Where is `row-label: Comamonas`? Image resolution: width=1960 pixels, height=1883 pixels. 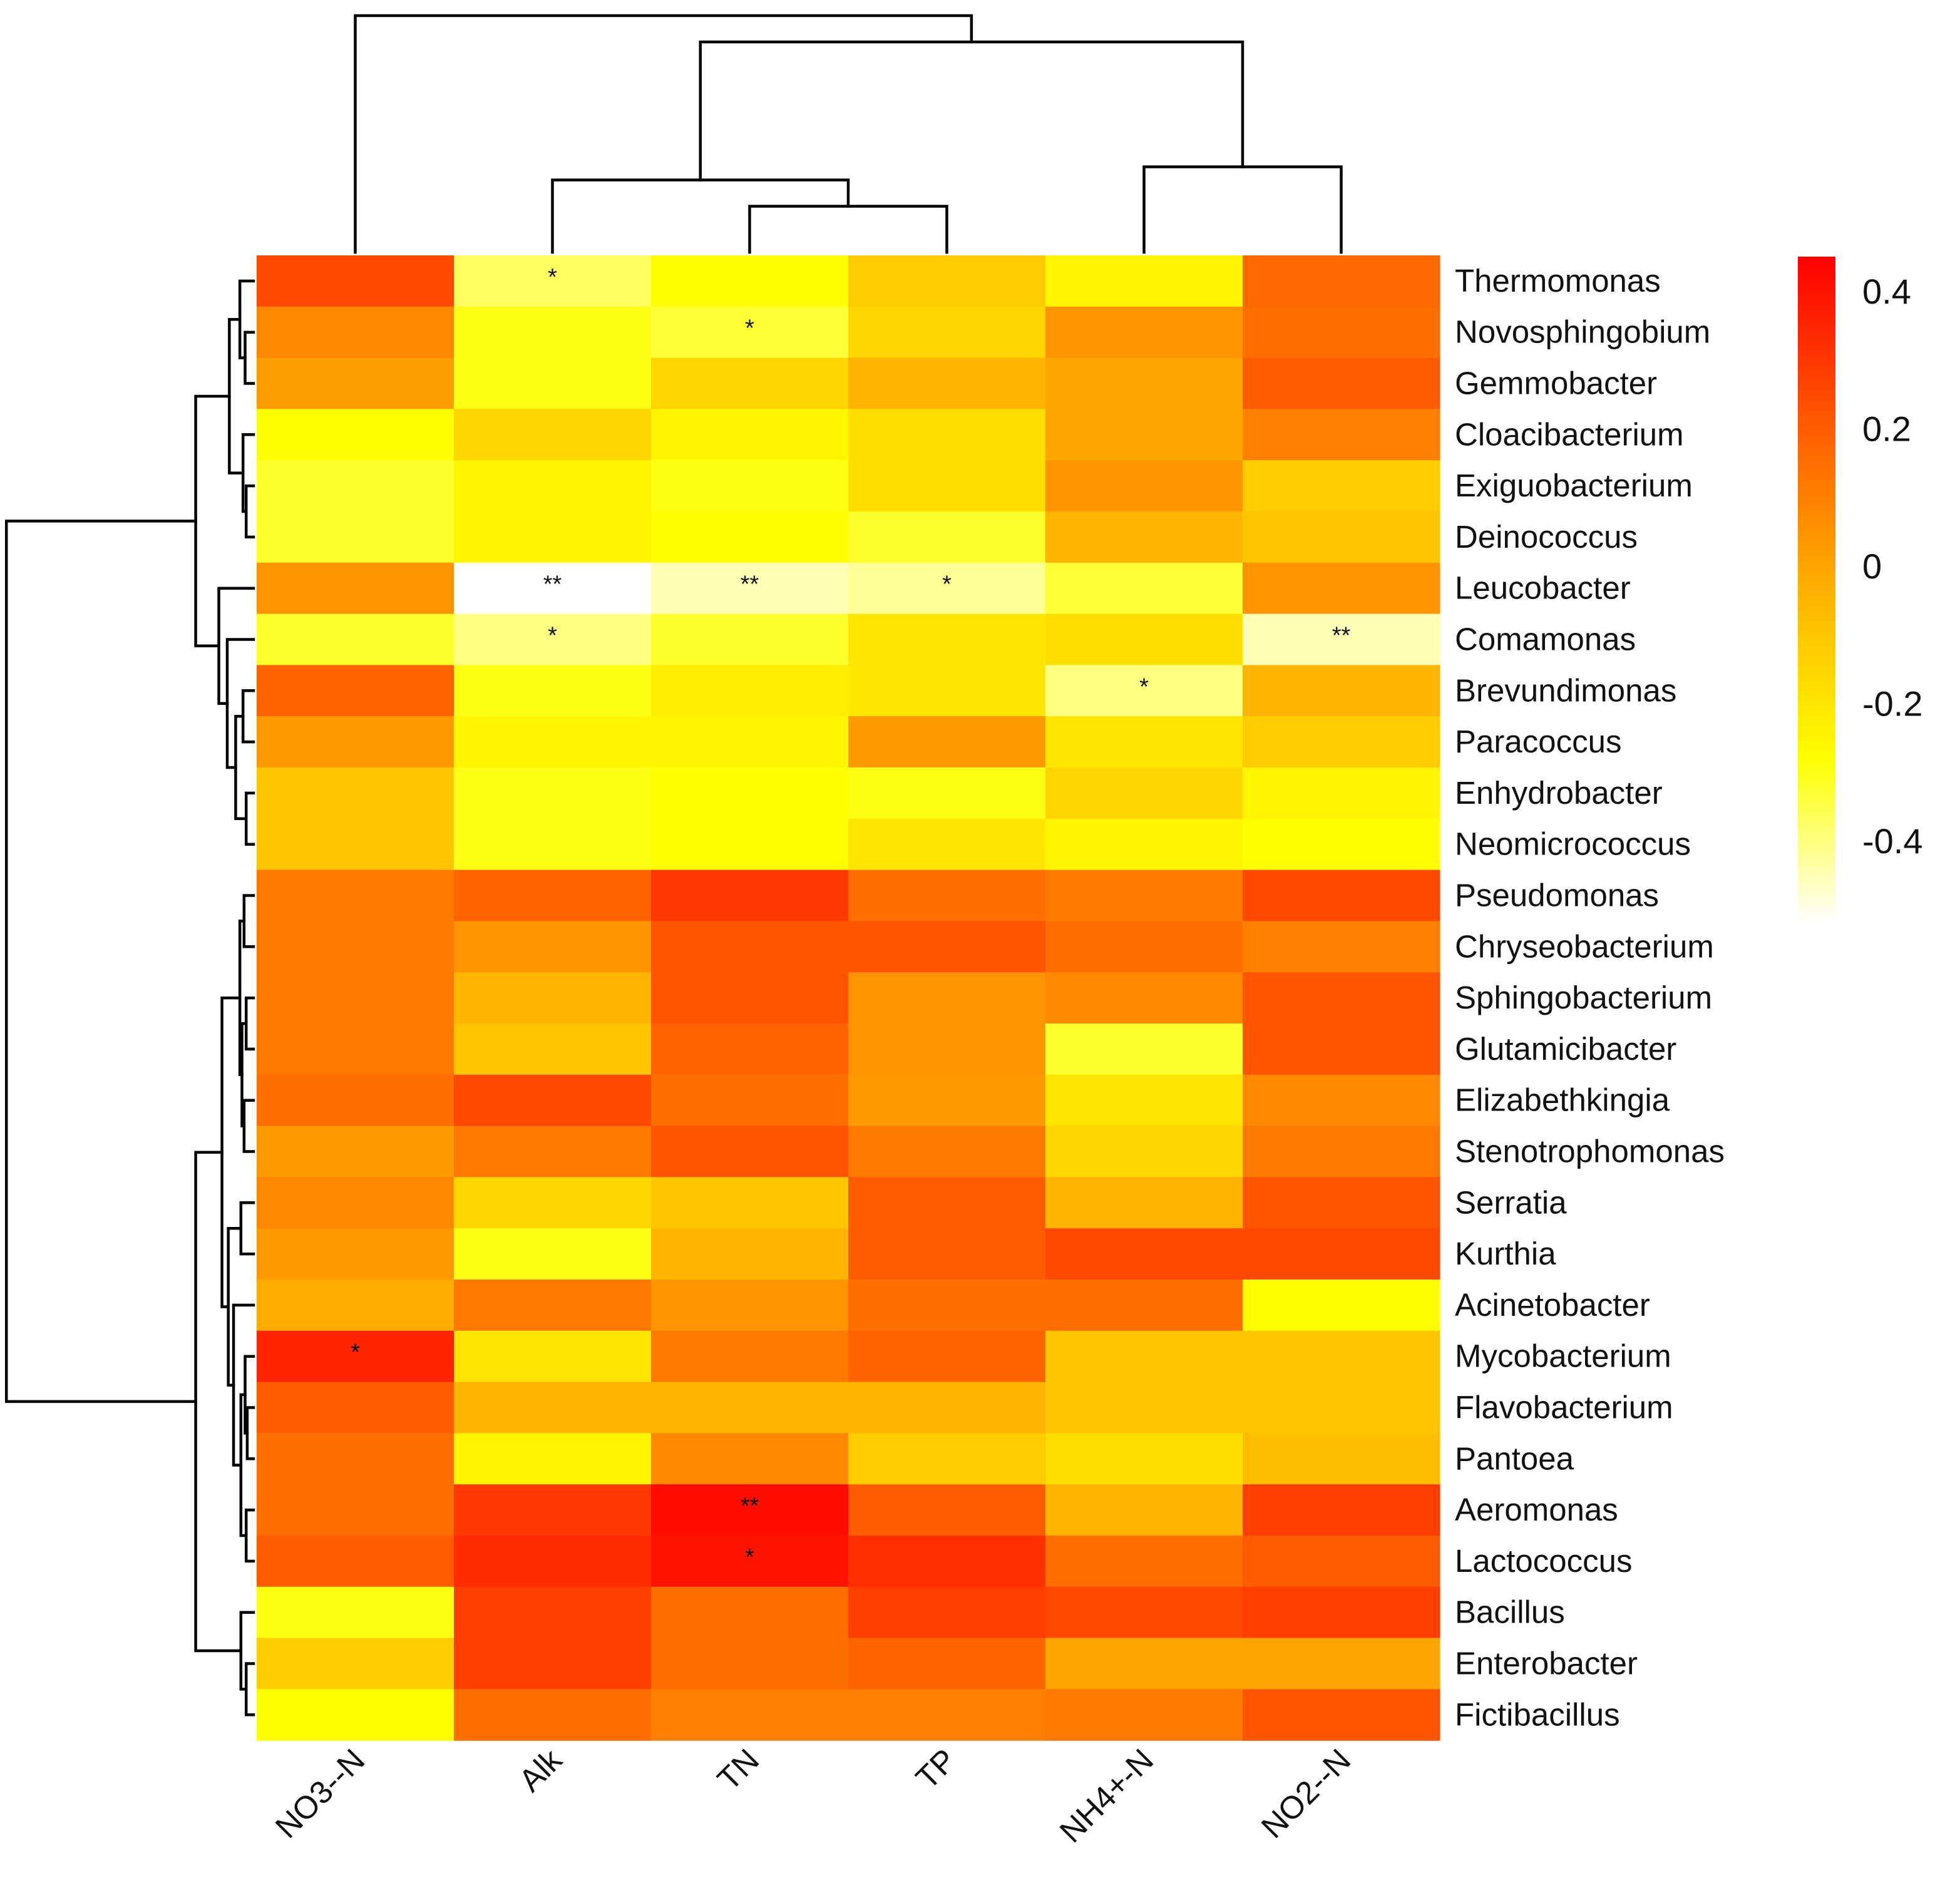
row-label: Comamonas is located at coordinates (1545, 639).